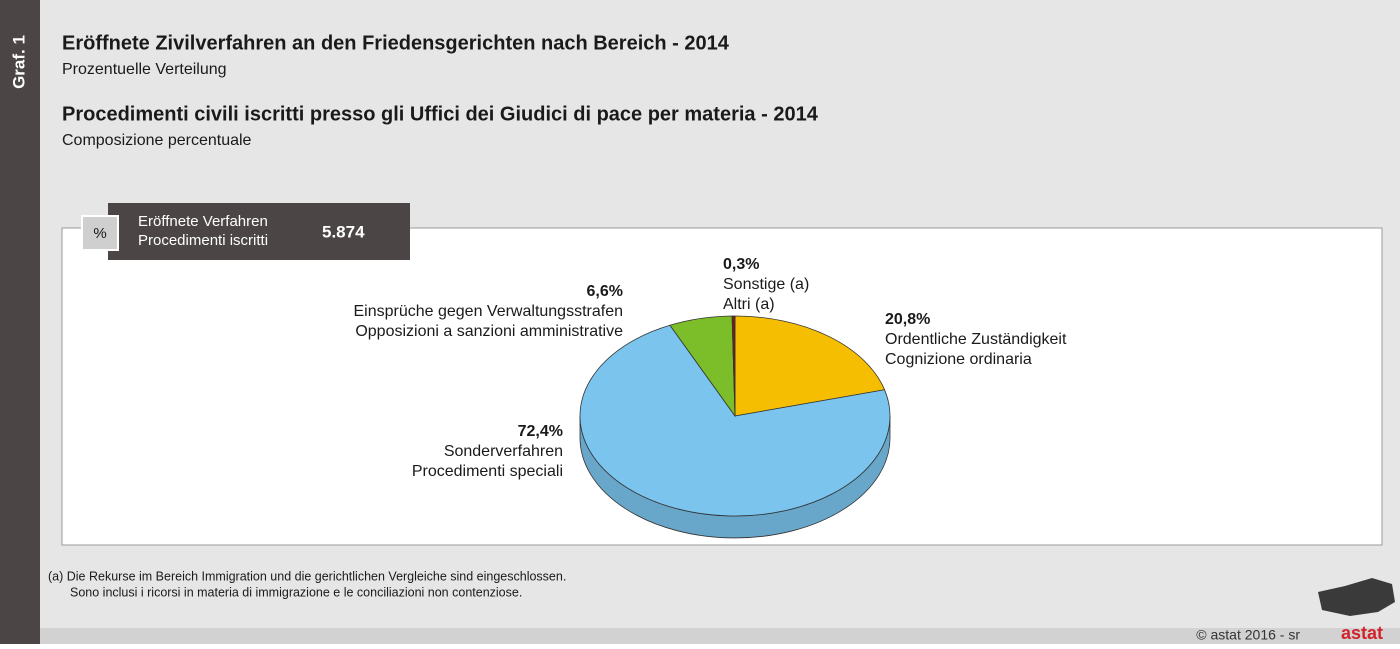 Image resolution: width=1400 pixels, height=649 pixels. I want to click on slice-label: Procedimenti speciali, so click(487, 471).